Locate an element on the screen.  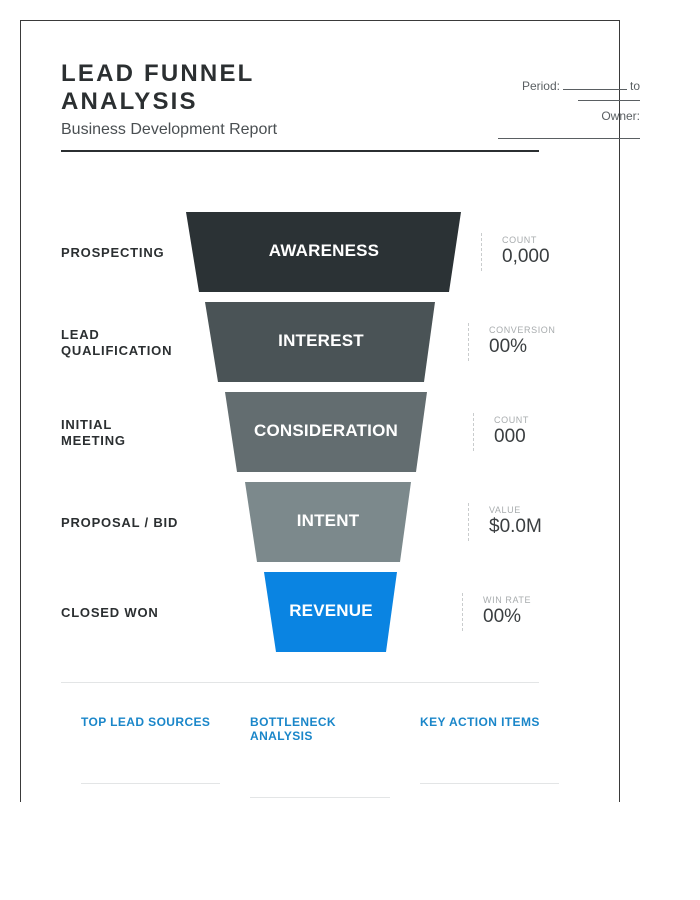
section-top-lead-sources: TOP LEAD SOURCES is located at coordinates (146, 722).